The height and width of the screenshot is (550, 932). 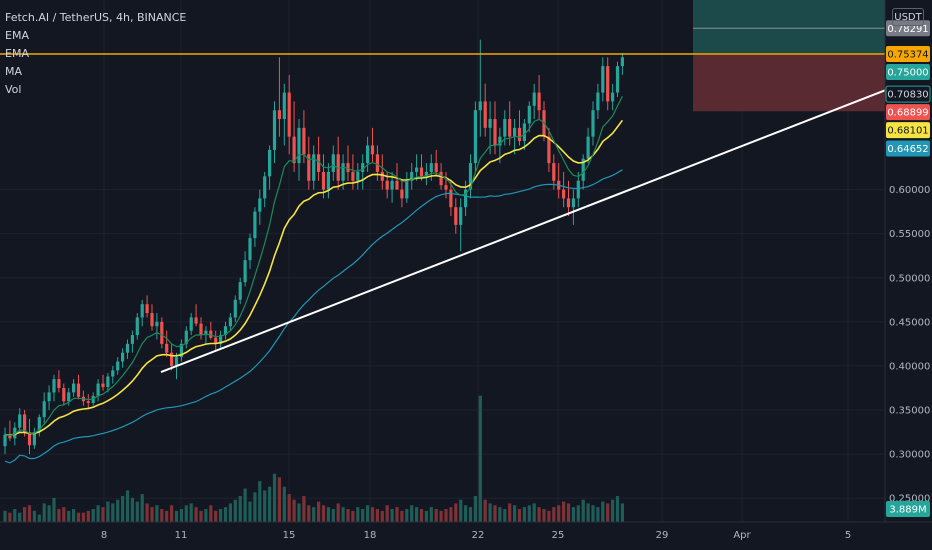 I want to click on x-tick-label: 22, so click(x=478, y=535).